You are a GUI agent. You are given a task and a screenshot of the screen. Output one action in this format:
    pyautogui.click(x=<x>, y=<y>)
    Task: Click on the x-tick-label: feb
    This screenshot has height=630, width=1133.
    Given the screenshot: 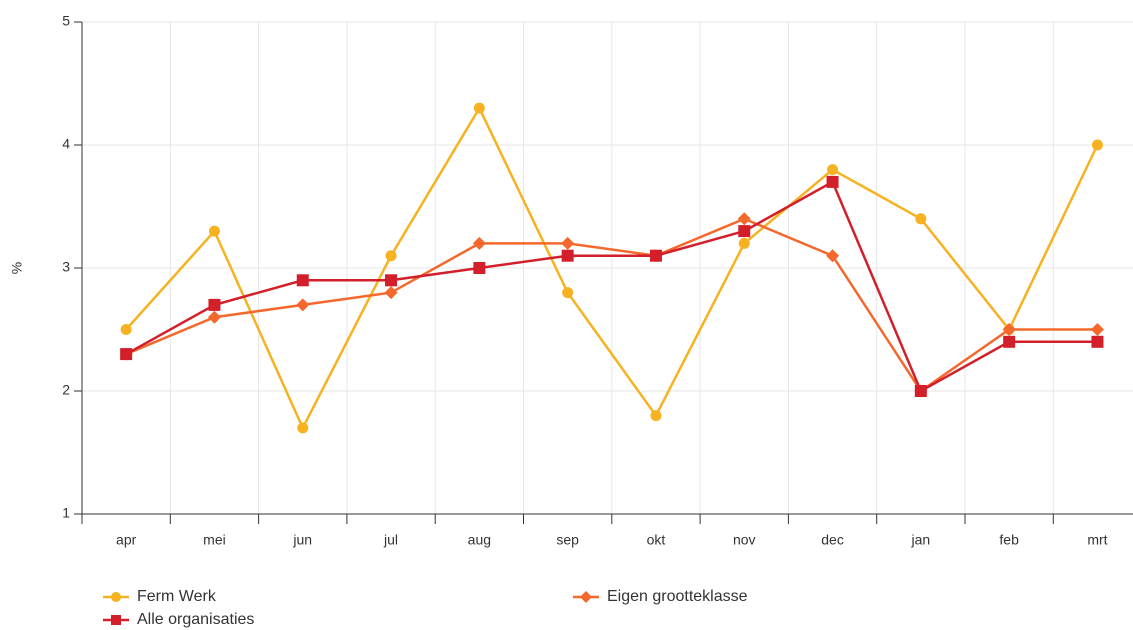 What is the action you would take?
    pyautogui.click(x=1009, y=540)
    